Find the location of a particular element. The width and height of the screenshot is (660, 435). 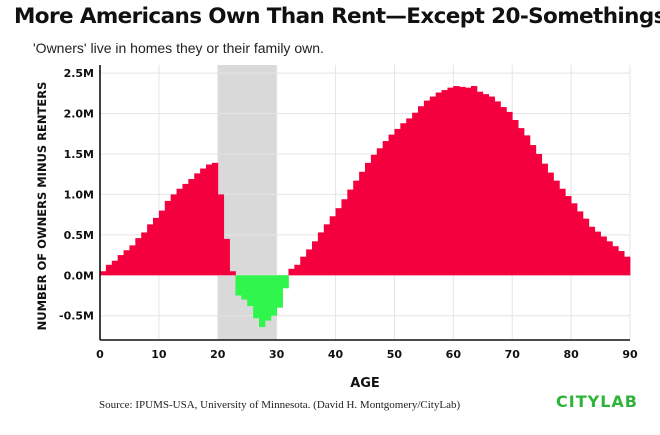

x-tick-label: 70 is located at coordinates (513, 354).